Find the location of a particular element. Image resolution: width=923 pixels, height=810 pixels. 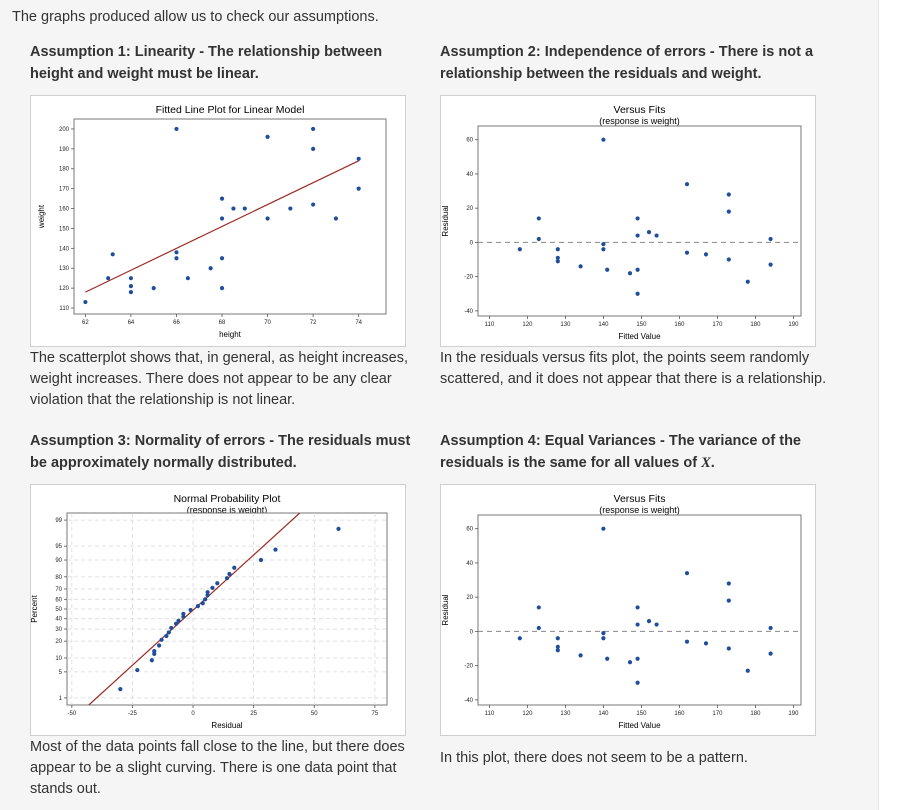

y-tick-label: 5 is located at coordinates (61, 673).